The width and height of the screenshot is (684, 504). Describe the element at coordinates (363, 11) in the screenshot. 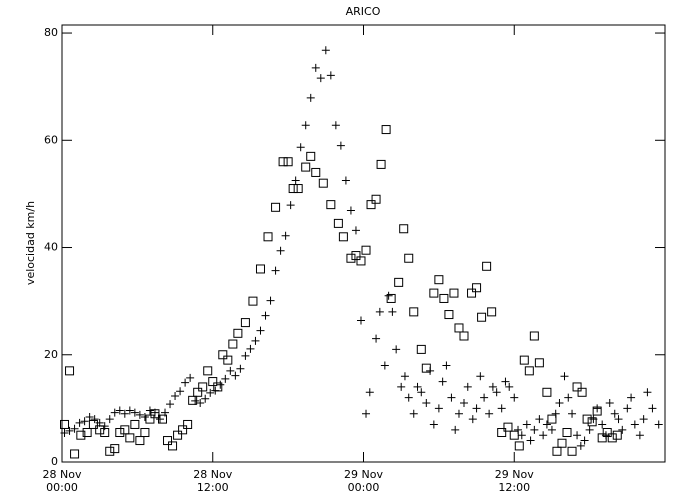

I see `chart-title: ARICO` at that location.